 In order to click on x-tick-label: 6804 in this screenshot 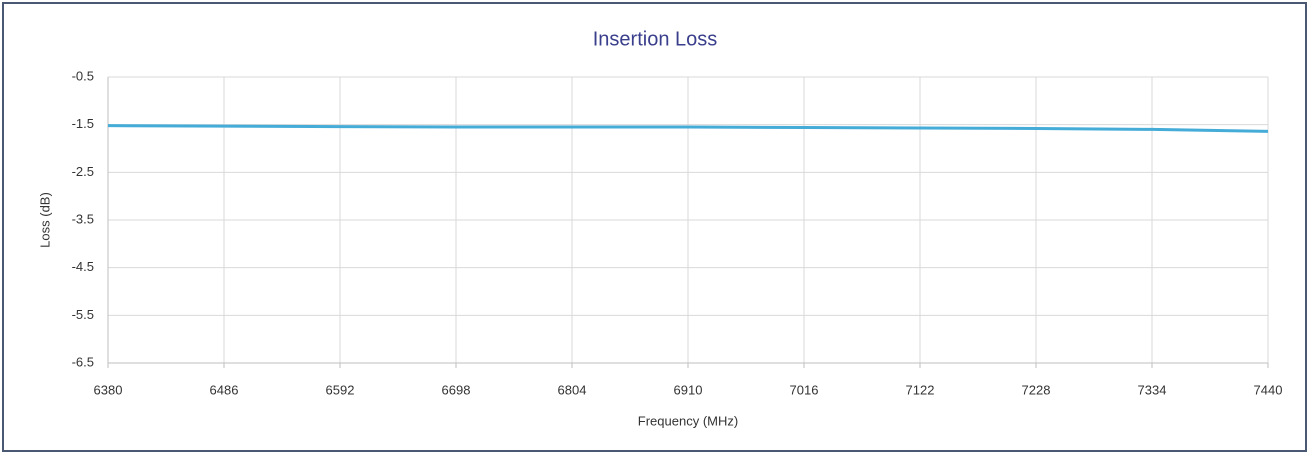, I will do `click(572, 389)`.